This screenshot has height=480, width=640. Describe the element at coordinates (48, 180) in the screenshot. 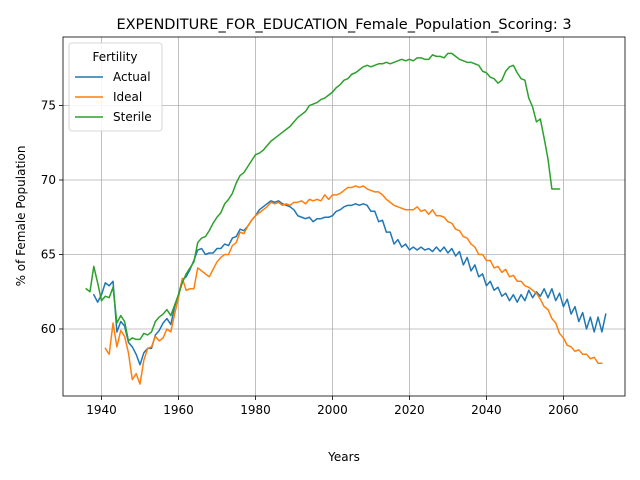

I see `y-tick-label: 70` at that location.